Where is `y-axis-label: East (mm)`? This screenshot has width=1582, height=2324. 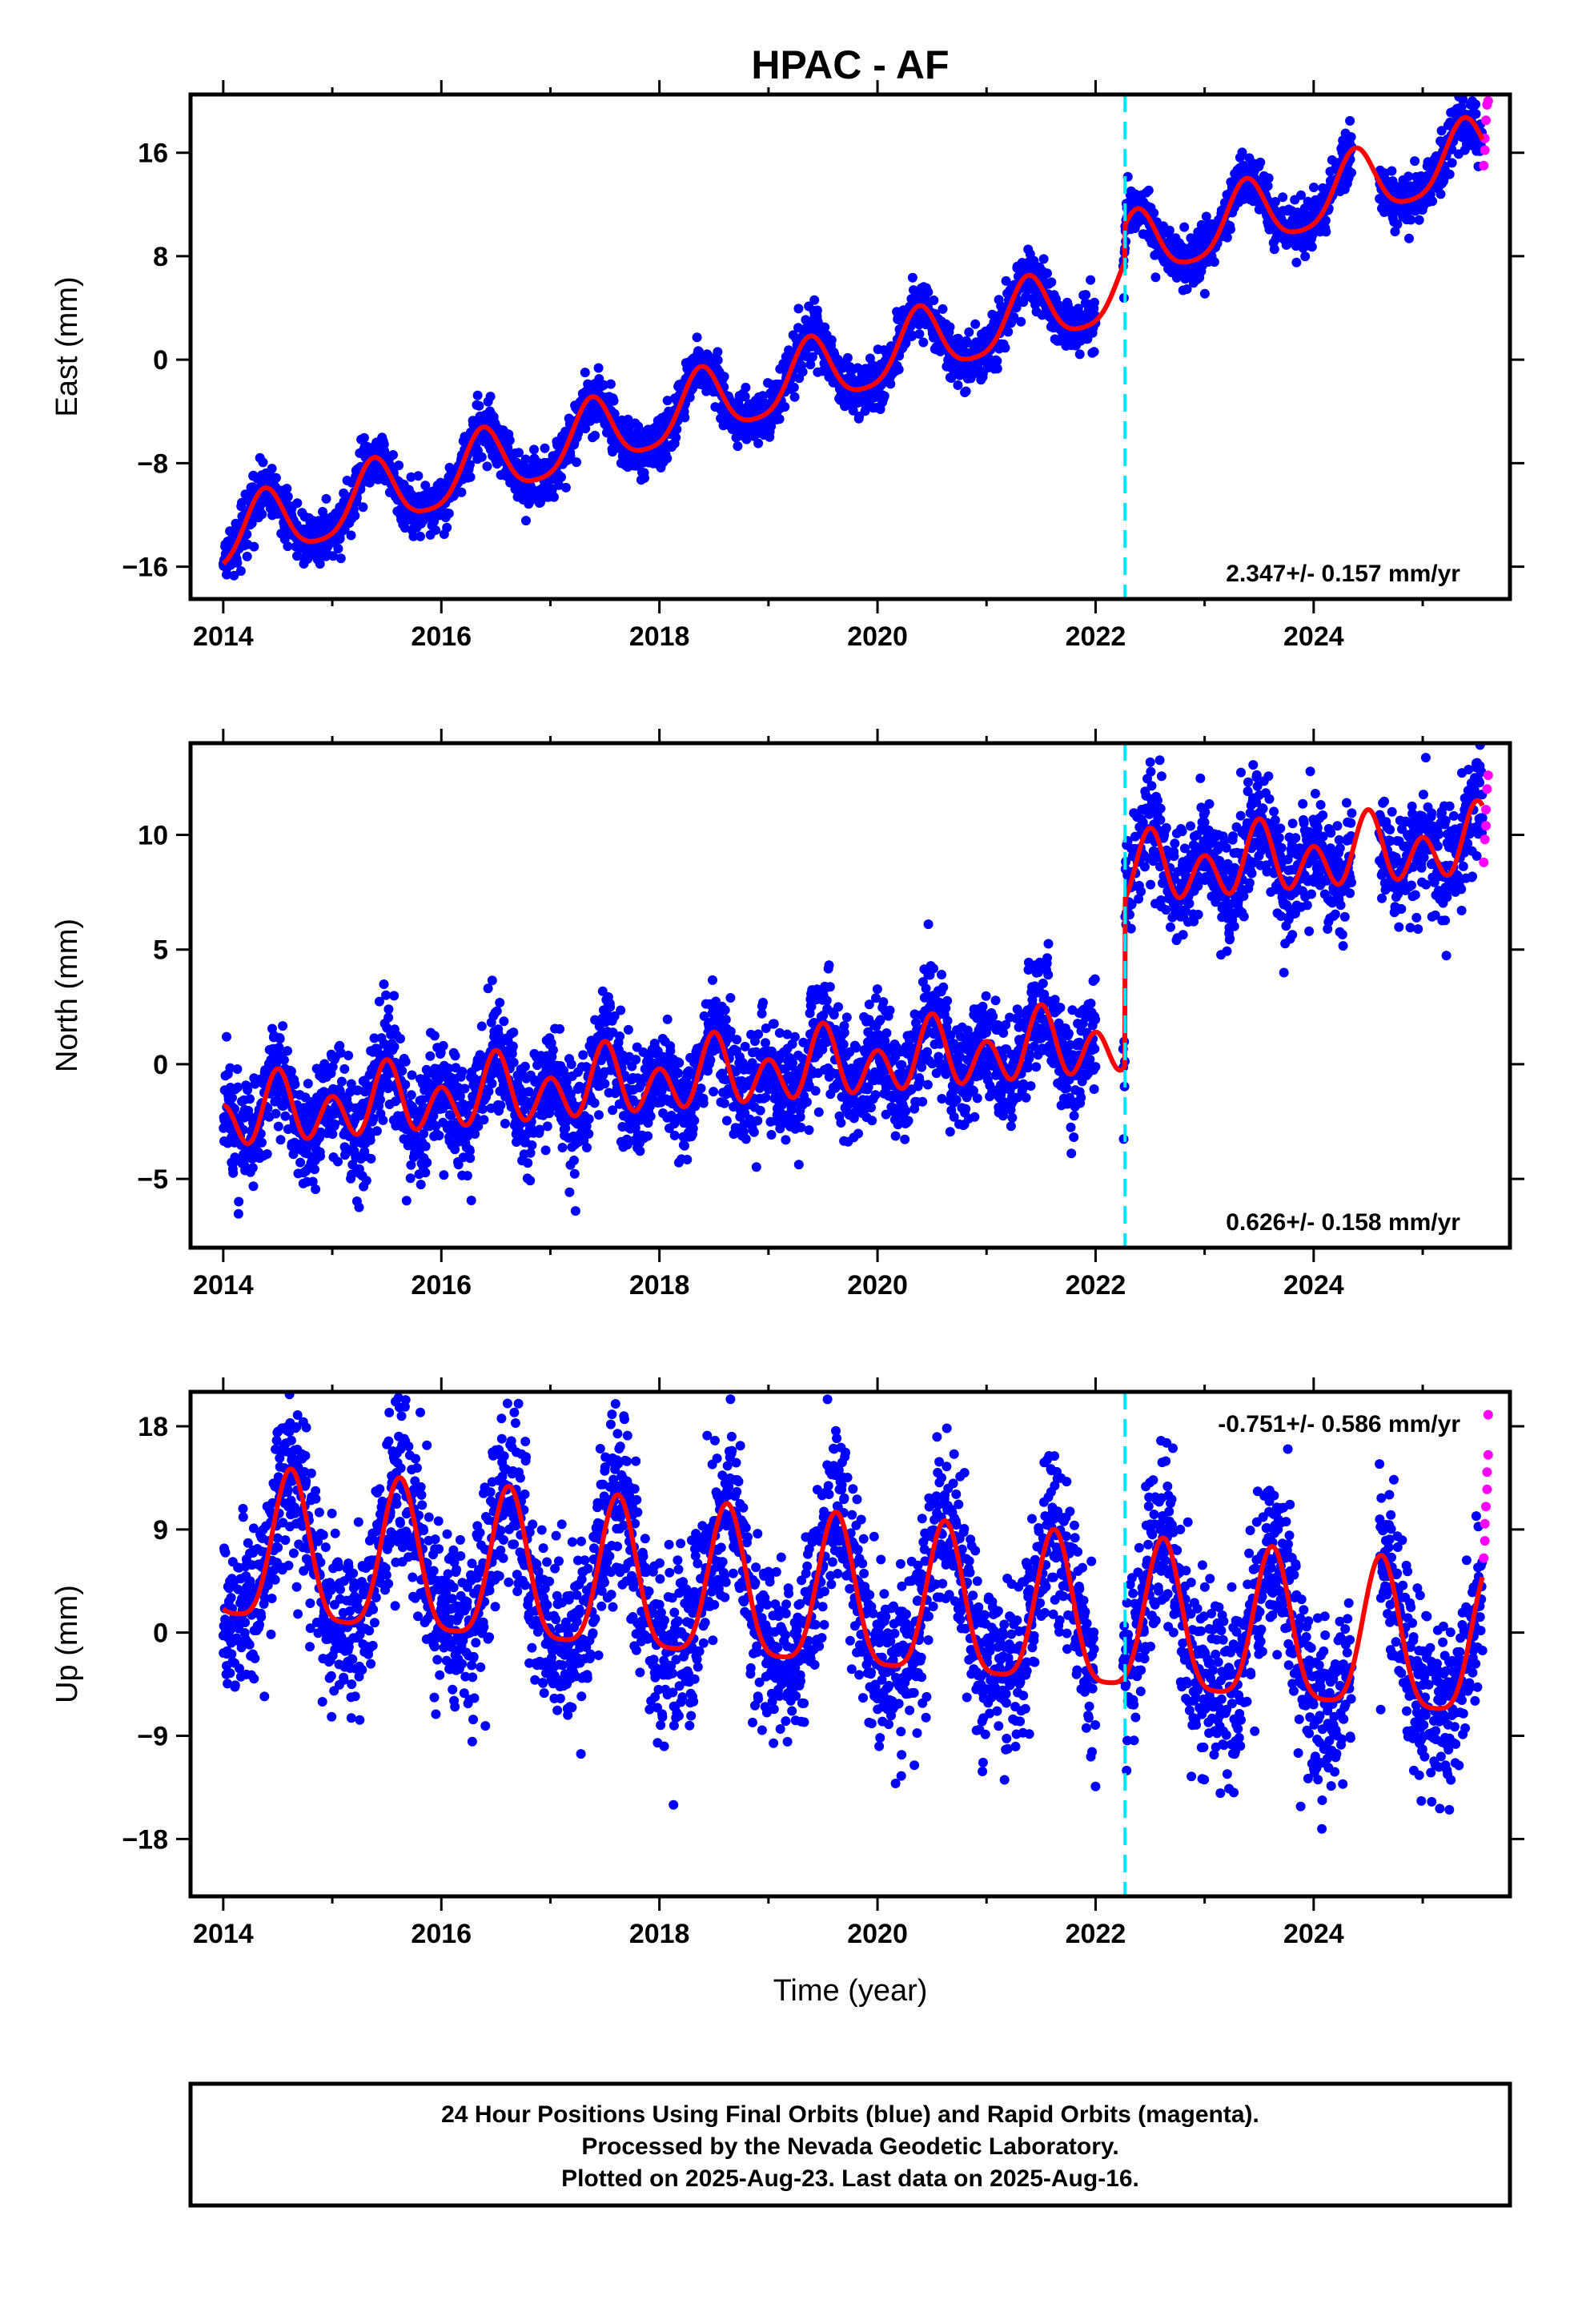
y-axis-label: East (mm) is located at coordinates (67, 346).